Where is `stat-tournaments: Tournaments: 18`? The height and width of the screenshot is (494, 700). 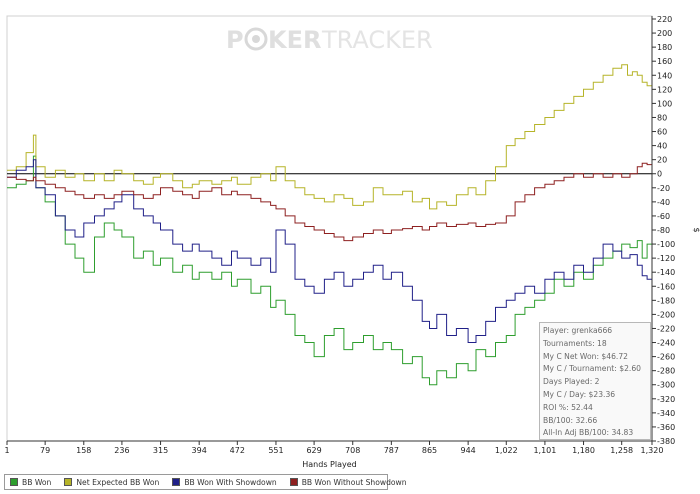 stat-tournaments: Tournaments: 18 is located at coordinates (575, 343).